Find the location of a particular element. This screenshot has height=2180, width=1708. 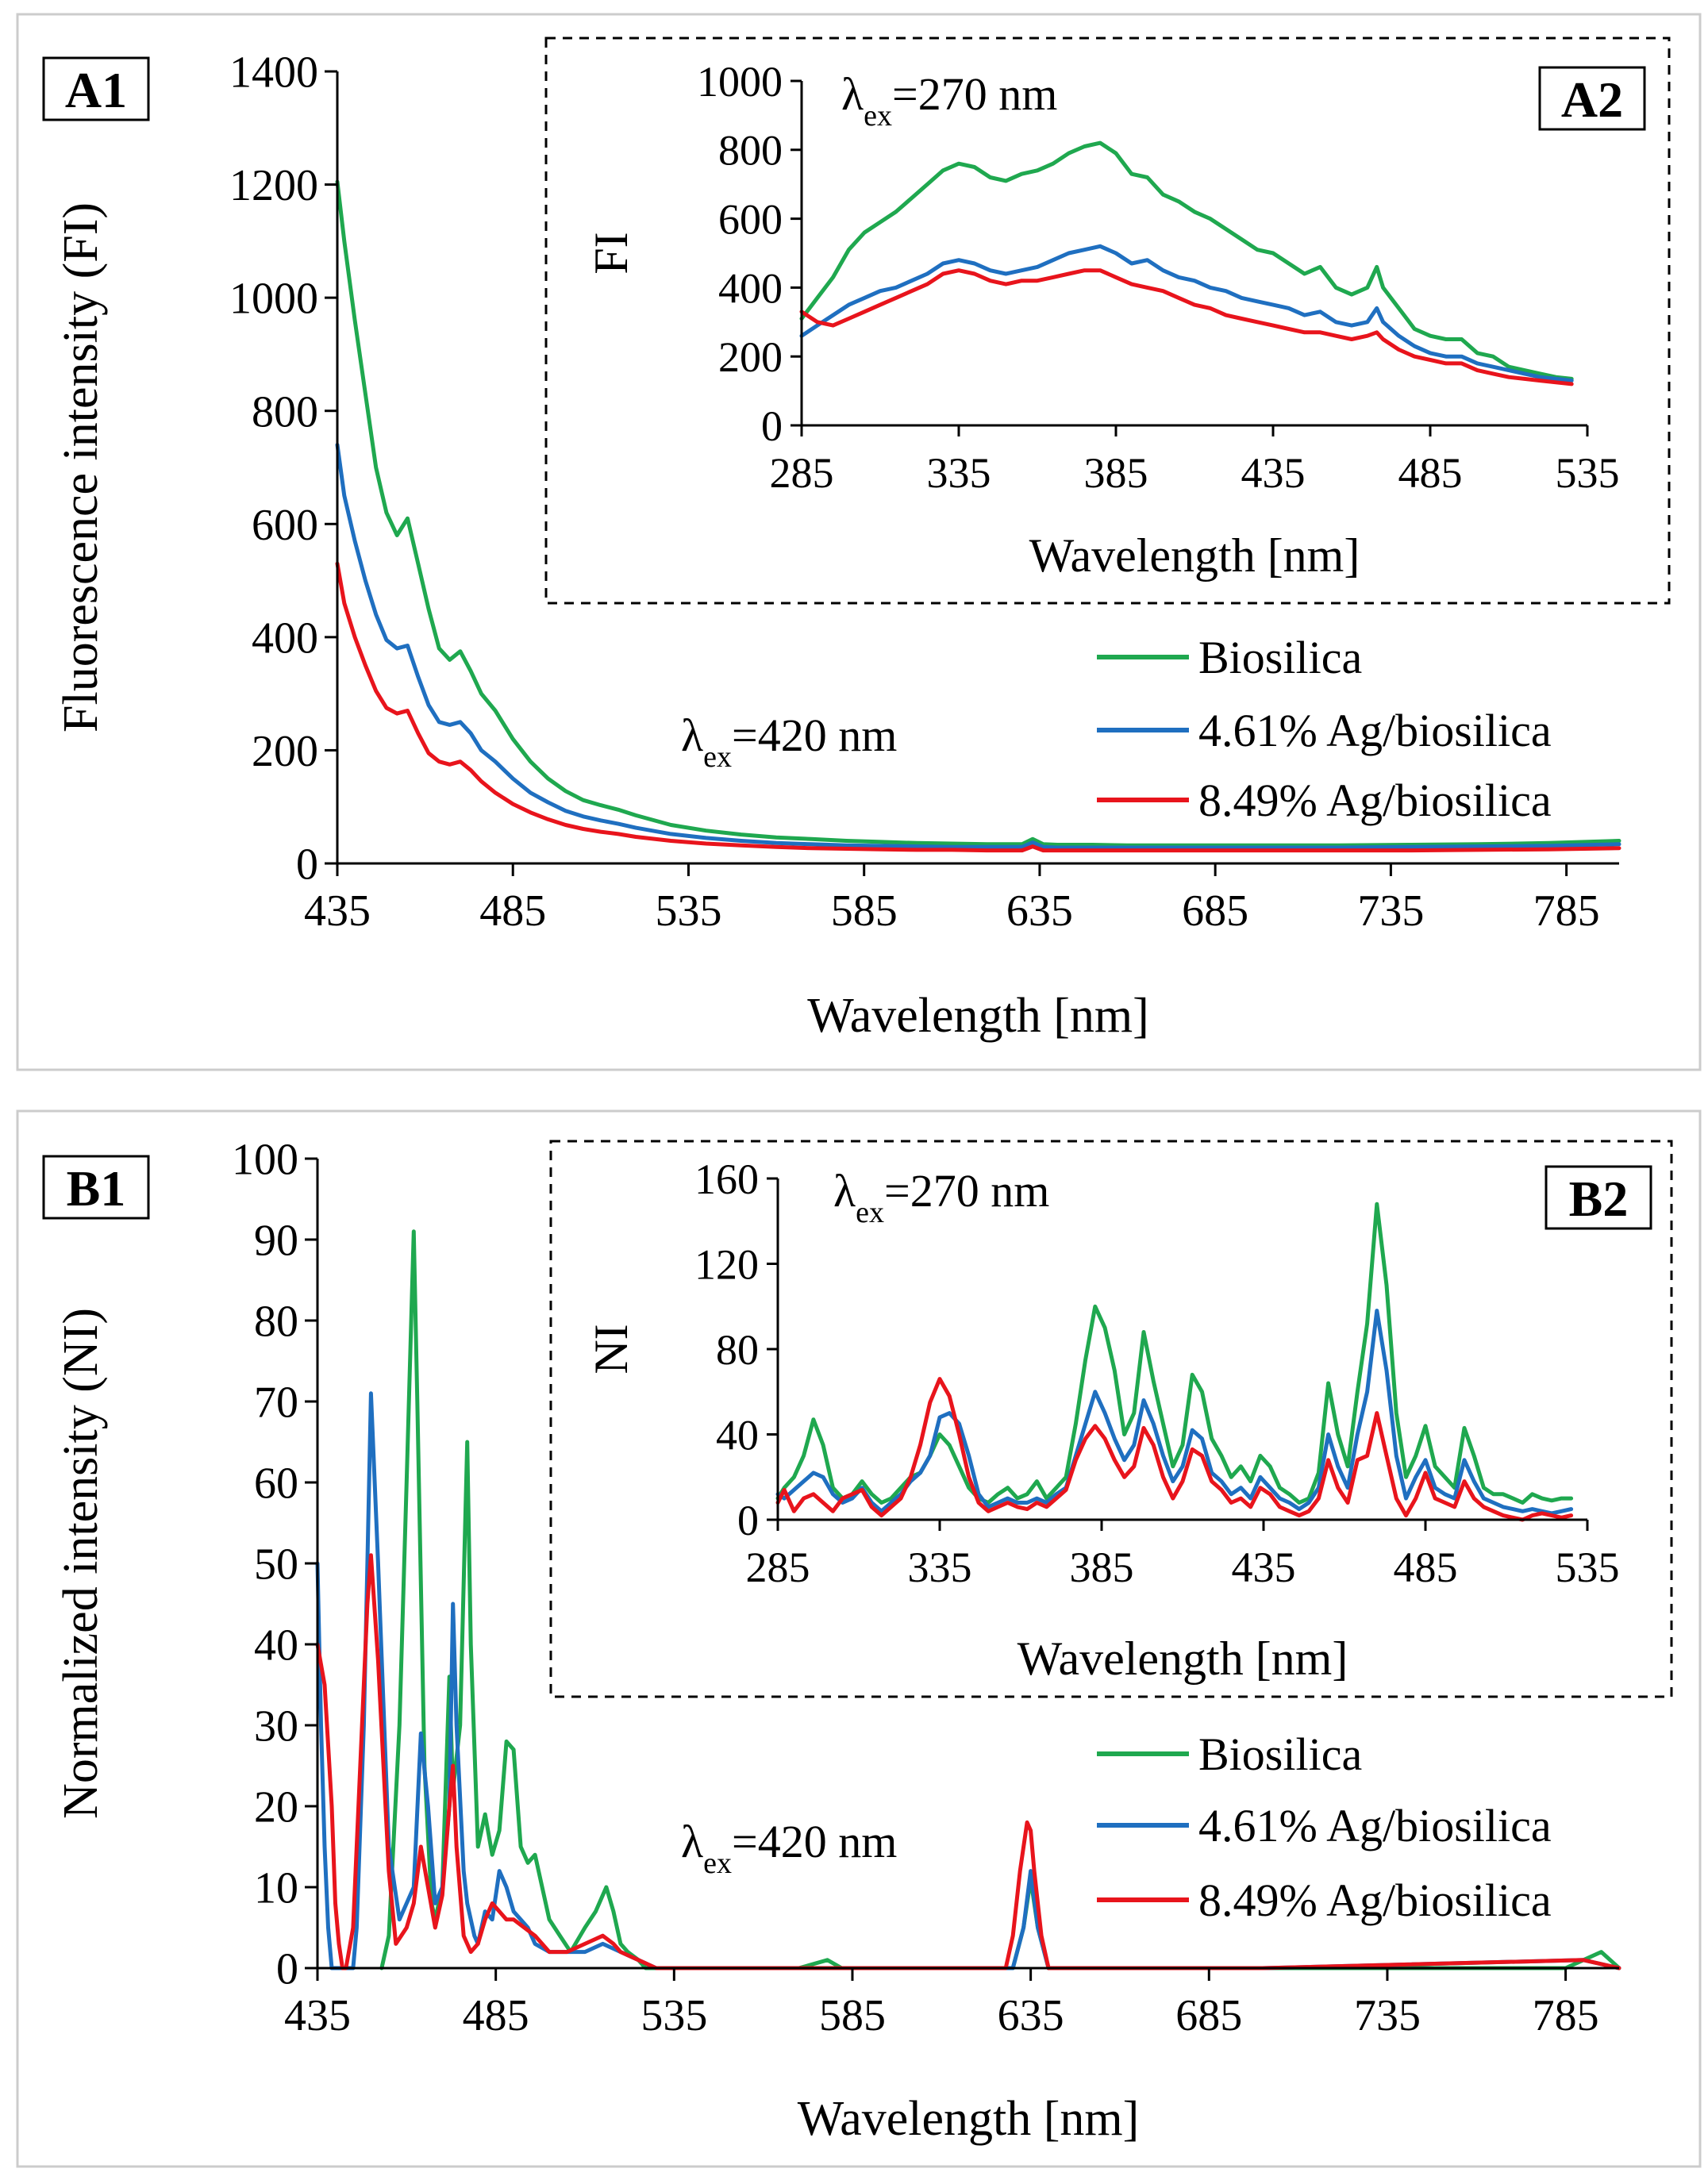

x-tick-label-b1-3: 585 is located at coordinates (852, 2016).